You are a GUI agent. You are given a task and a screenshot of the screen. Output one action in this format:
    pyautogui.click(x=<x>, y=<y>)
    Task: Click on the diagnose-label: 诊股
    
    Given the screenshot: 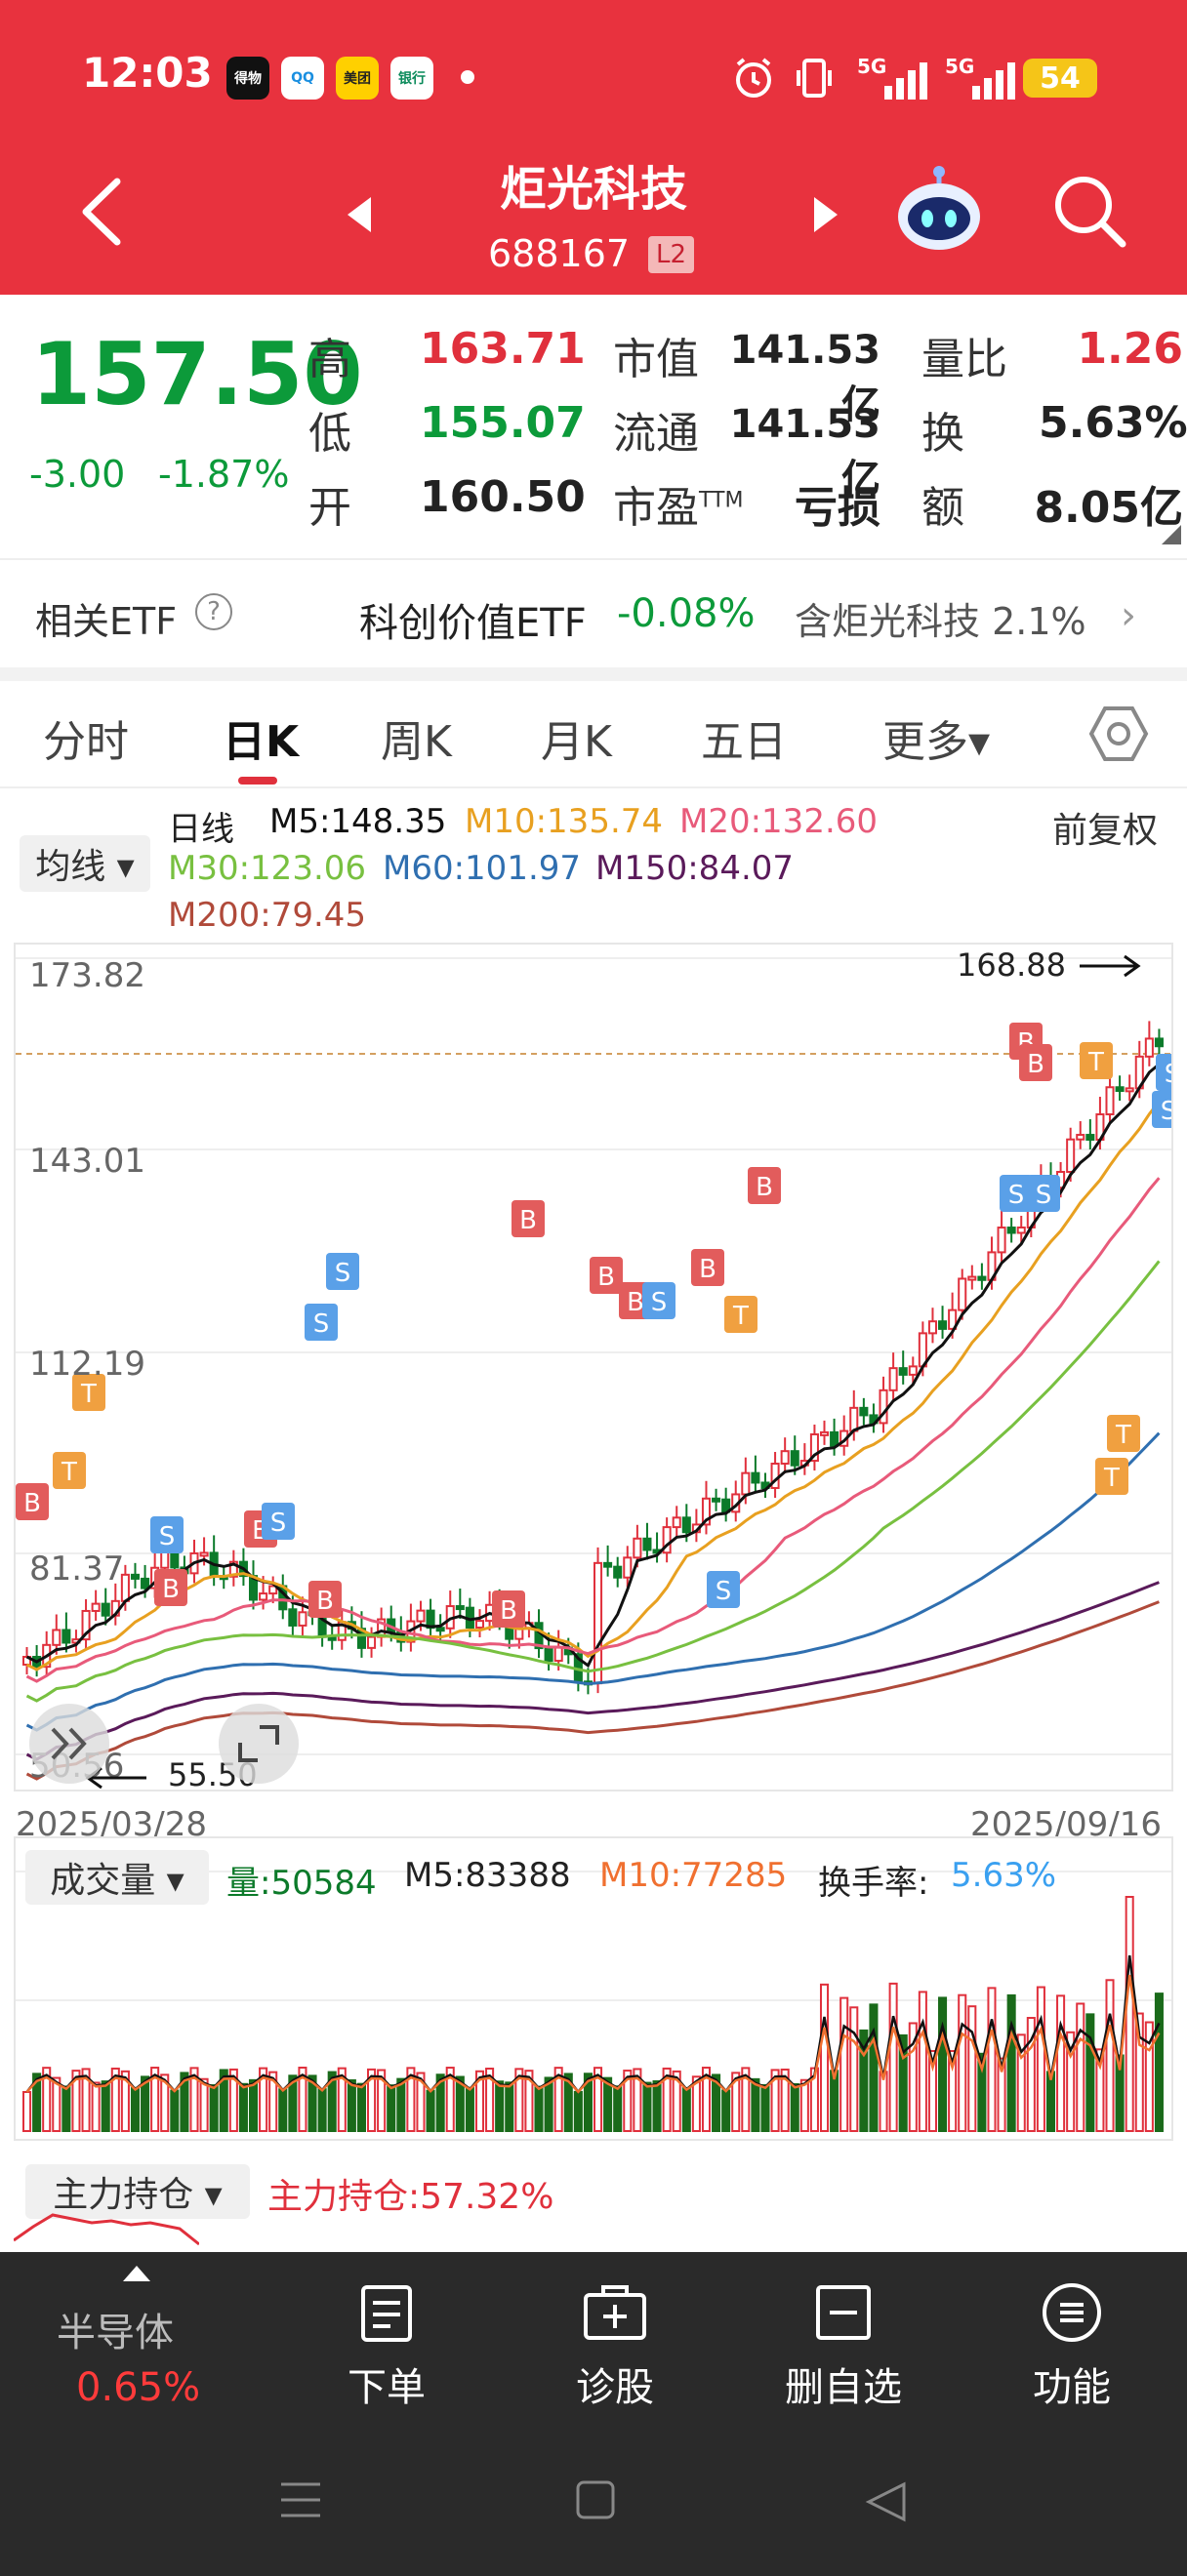 What is the action you would take?
    pyautogui.click(x=615, y=2387)
    